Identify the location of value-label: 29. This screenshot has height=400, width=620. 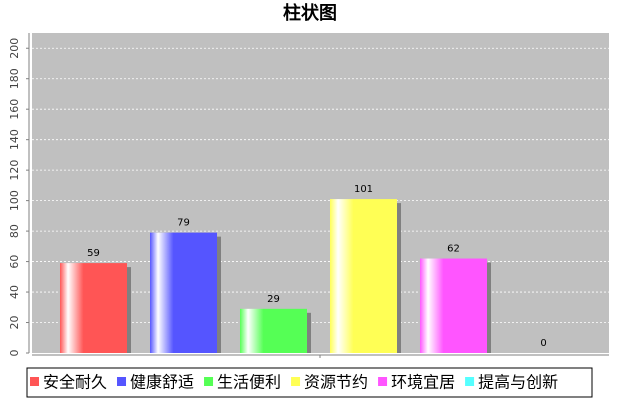
(273, 299).